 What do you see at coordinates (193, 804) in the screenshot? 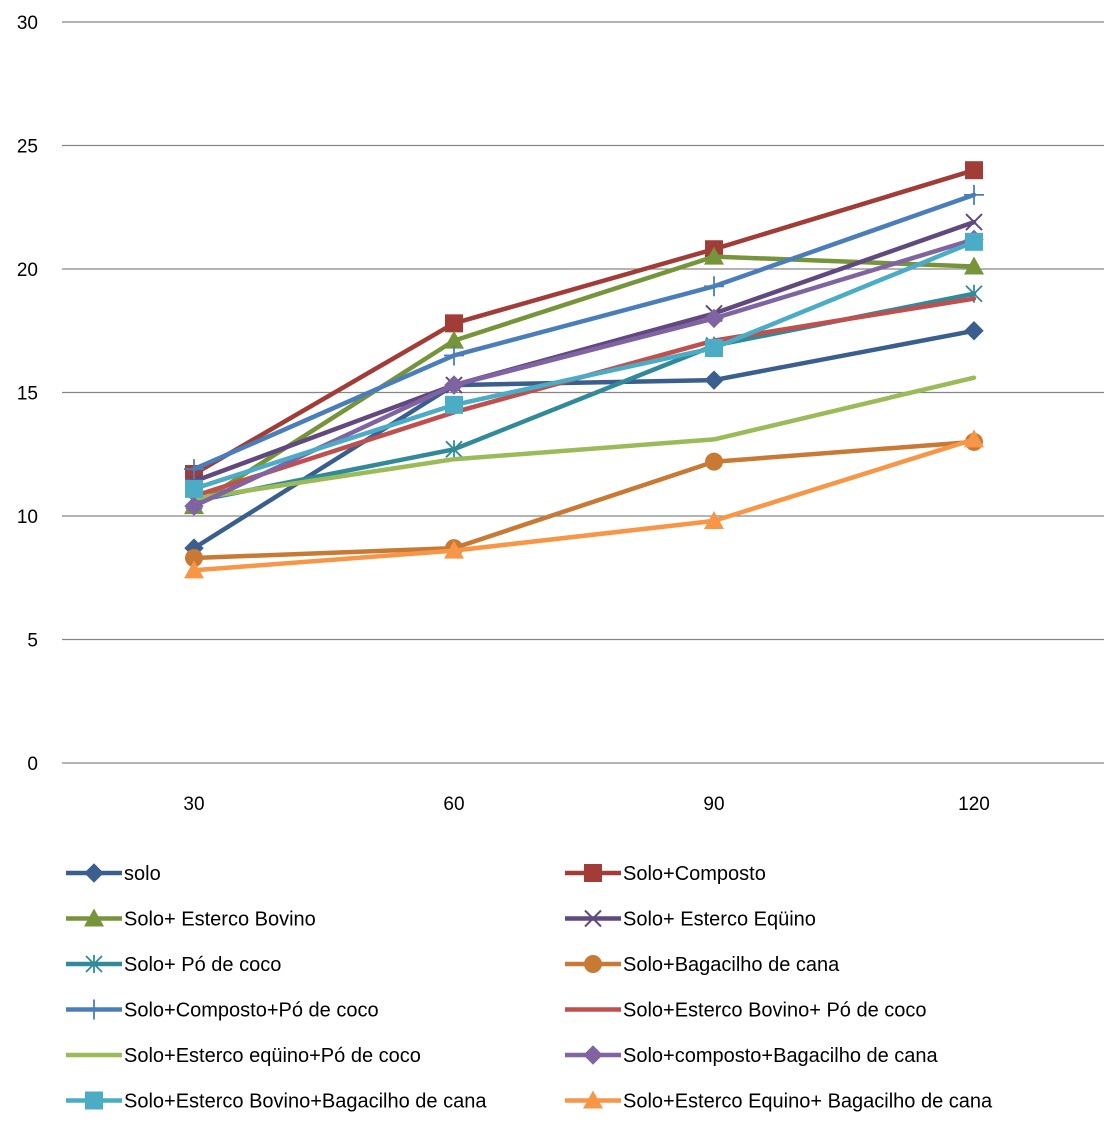
I see `x-tick-label: 30` at bounding box center [193, 804].